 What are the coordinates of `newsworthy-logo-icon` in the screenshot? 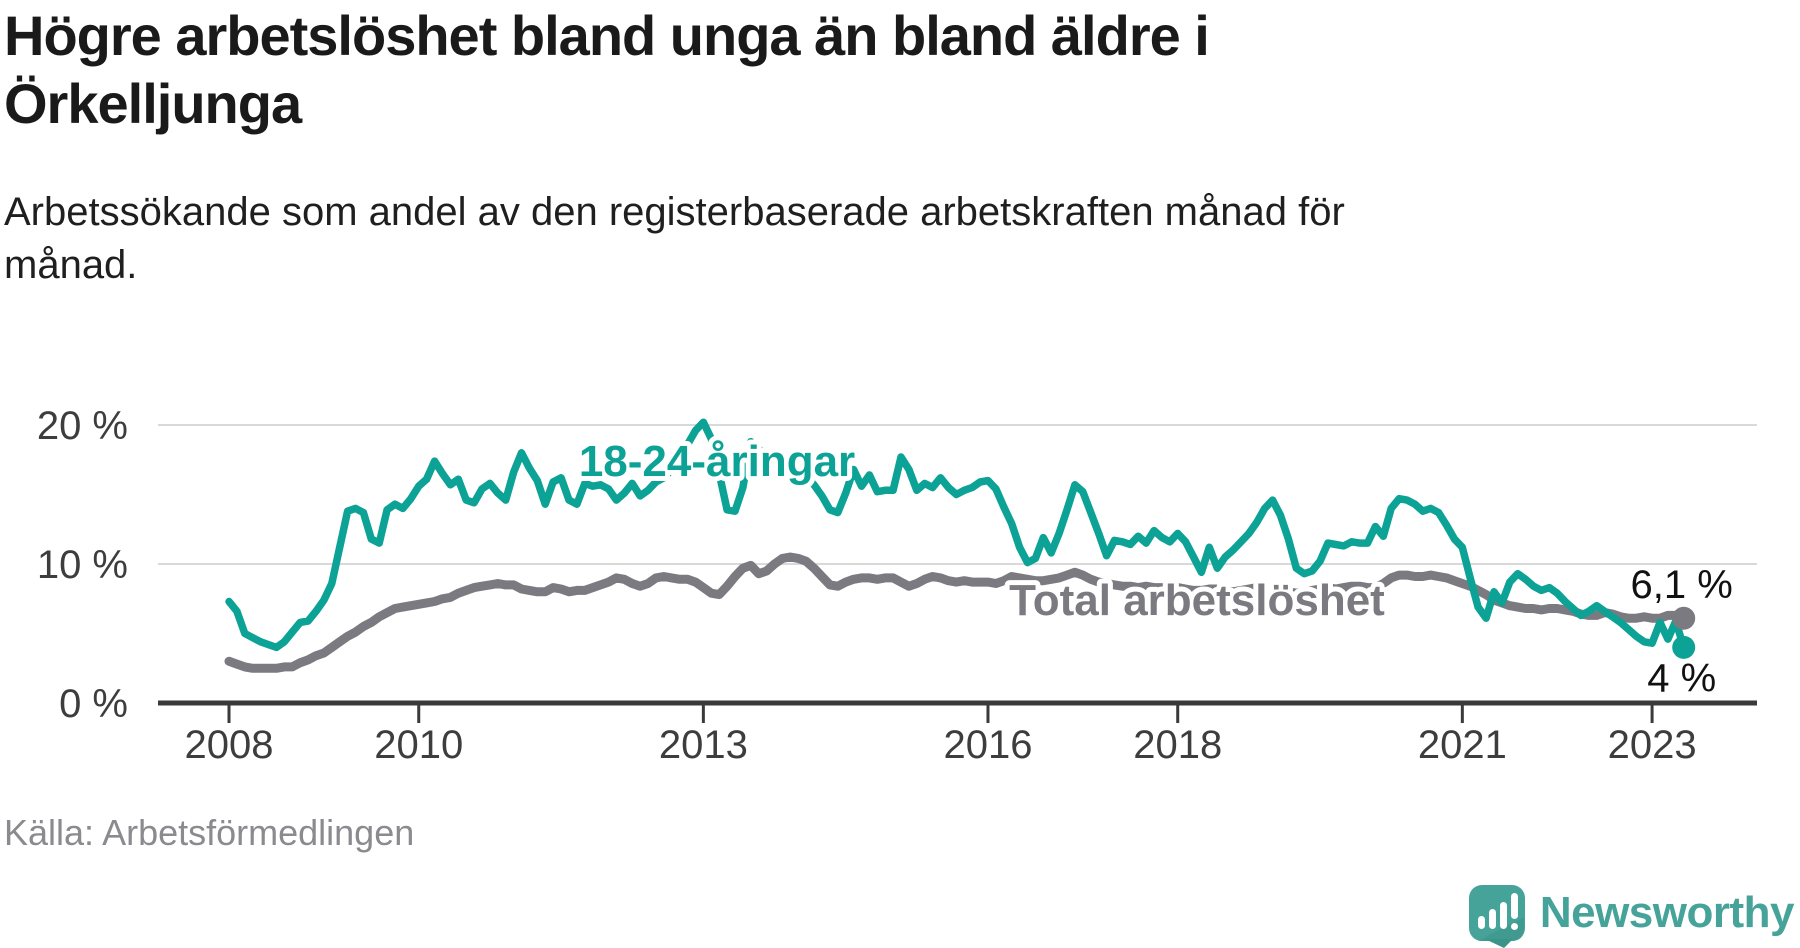 It's located at (1496, 916).